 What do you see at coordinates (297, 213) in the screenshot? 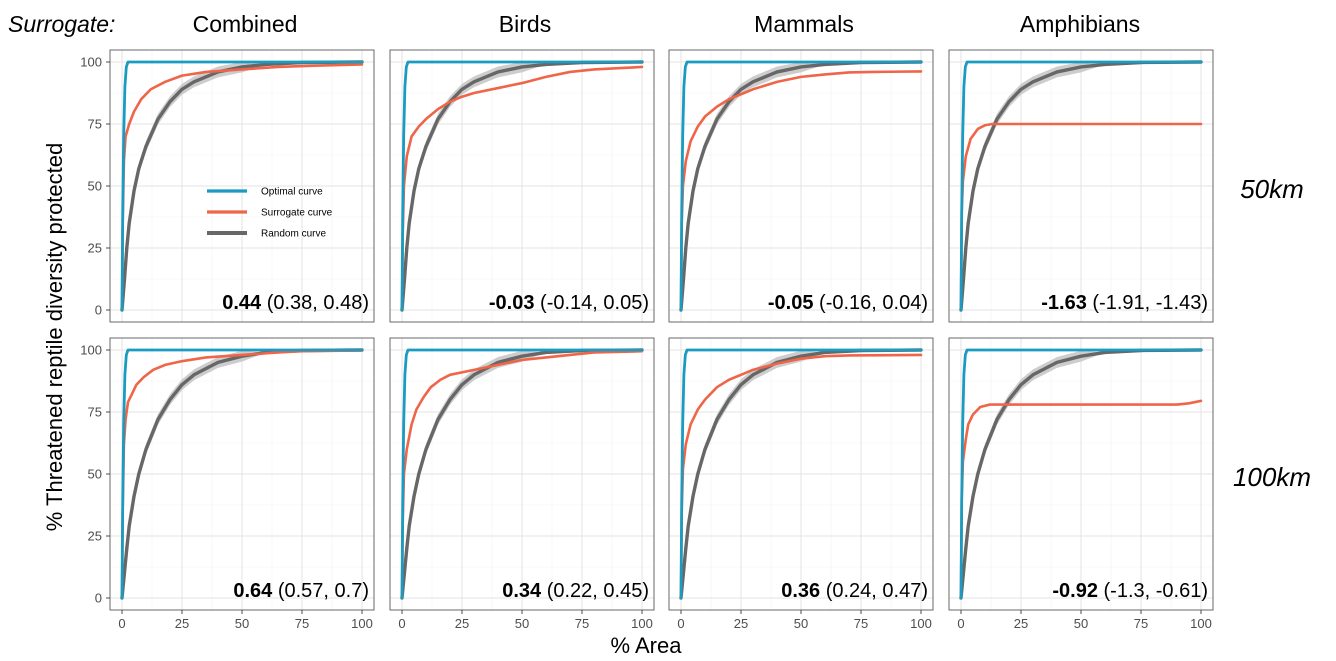
I see `legend-label-surrogate: Surrogate curve` at bounding box center [297, 213].